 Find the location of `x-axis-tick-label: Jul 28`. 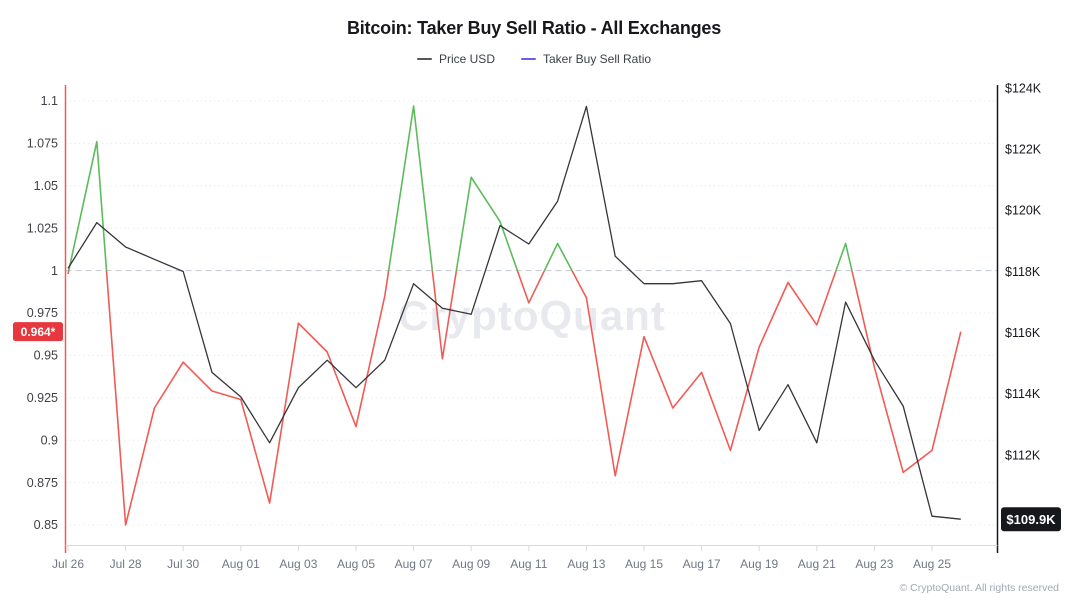

x-axis-tick-label: Jul 28 is located at coordinates (126, 564).